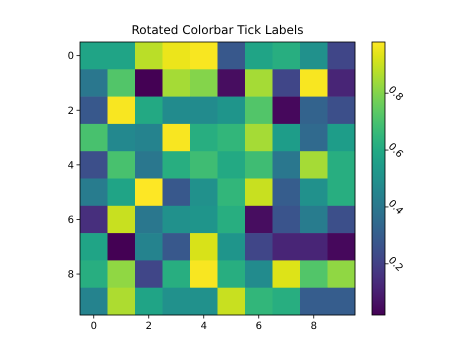  I want to click on color-bar-label: 0.8, so click(395, 94).